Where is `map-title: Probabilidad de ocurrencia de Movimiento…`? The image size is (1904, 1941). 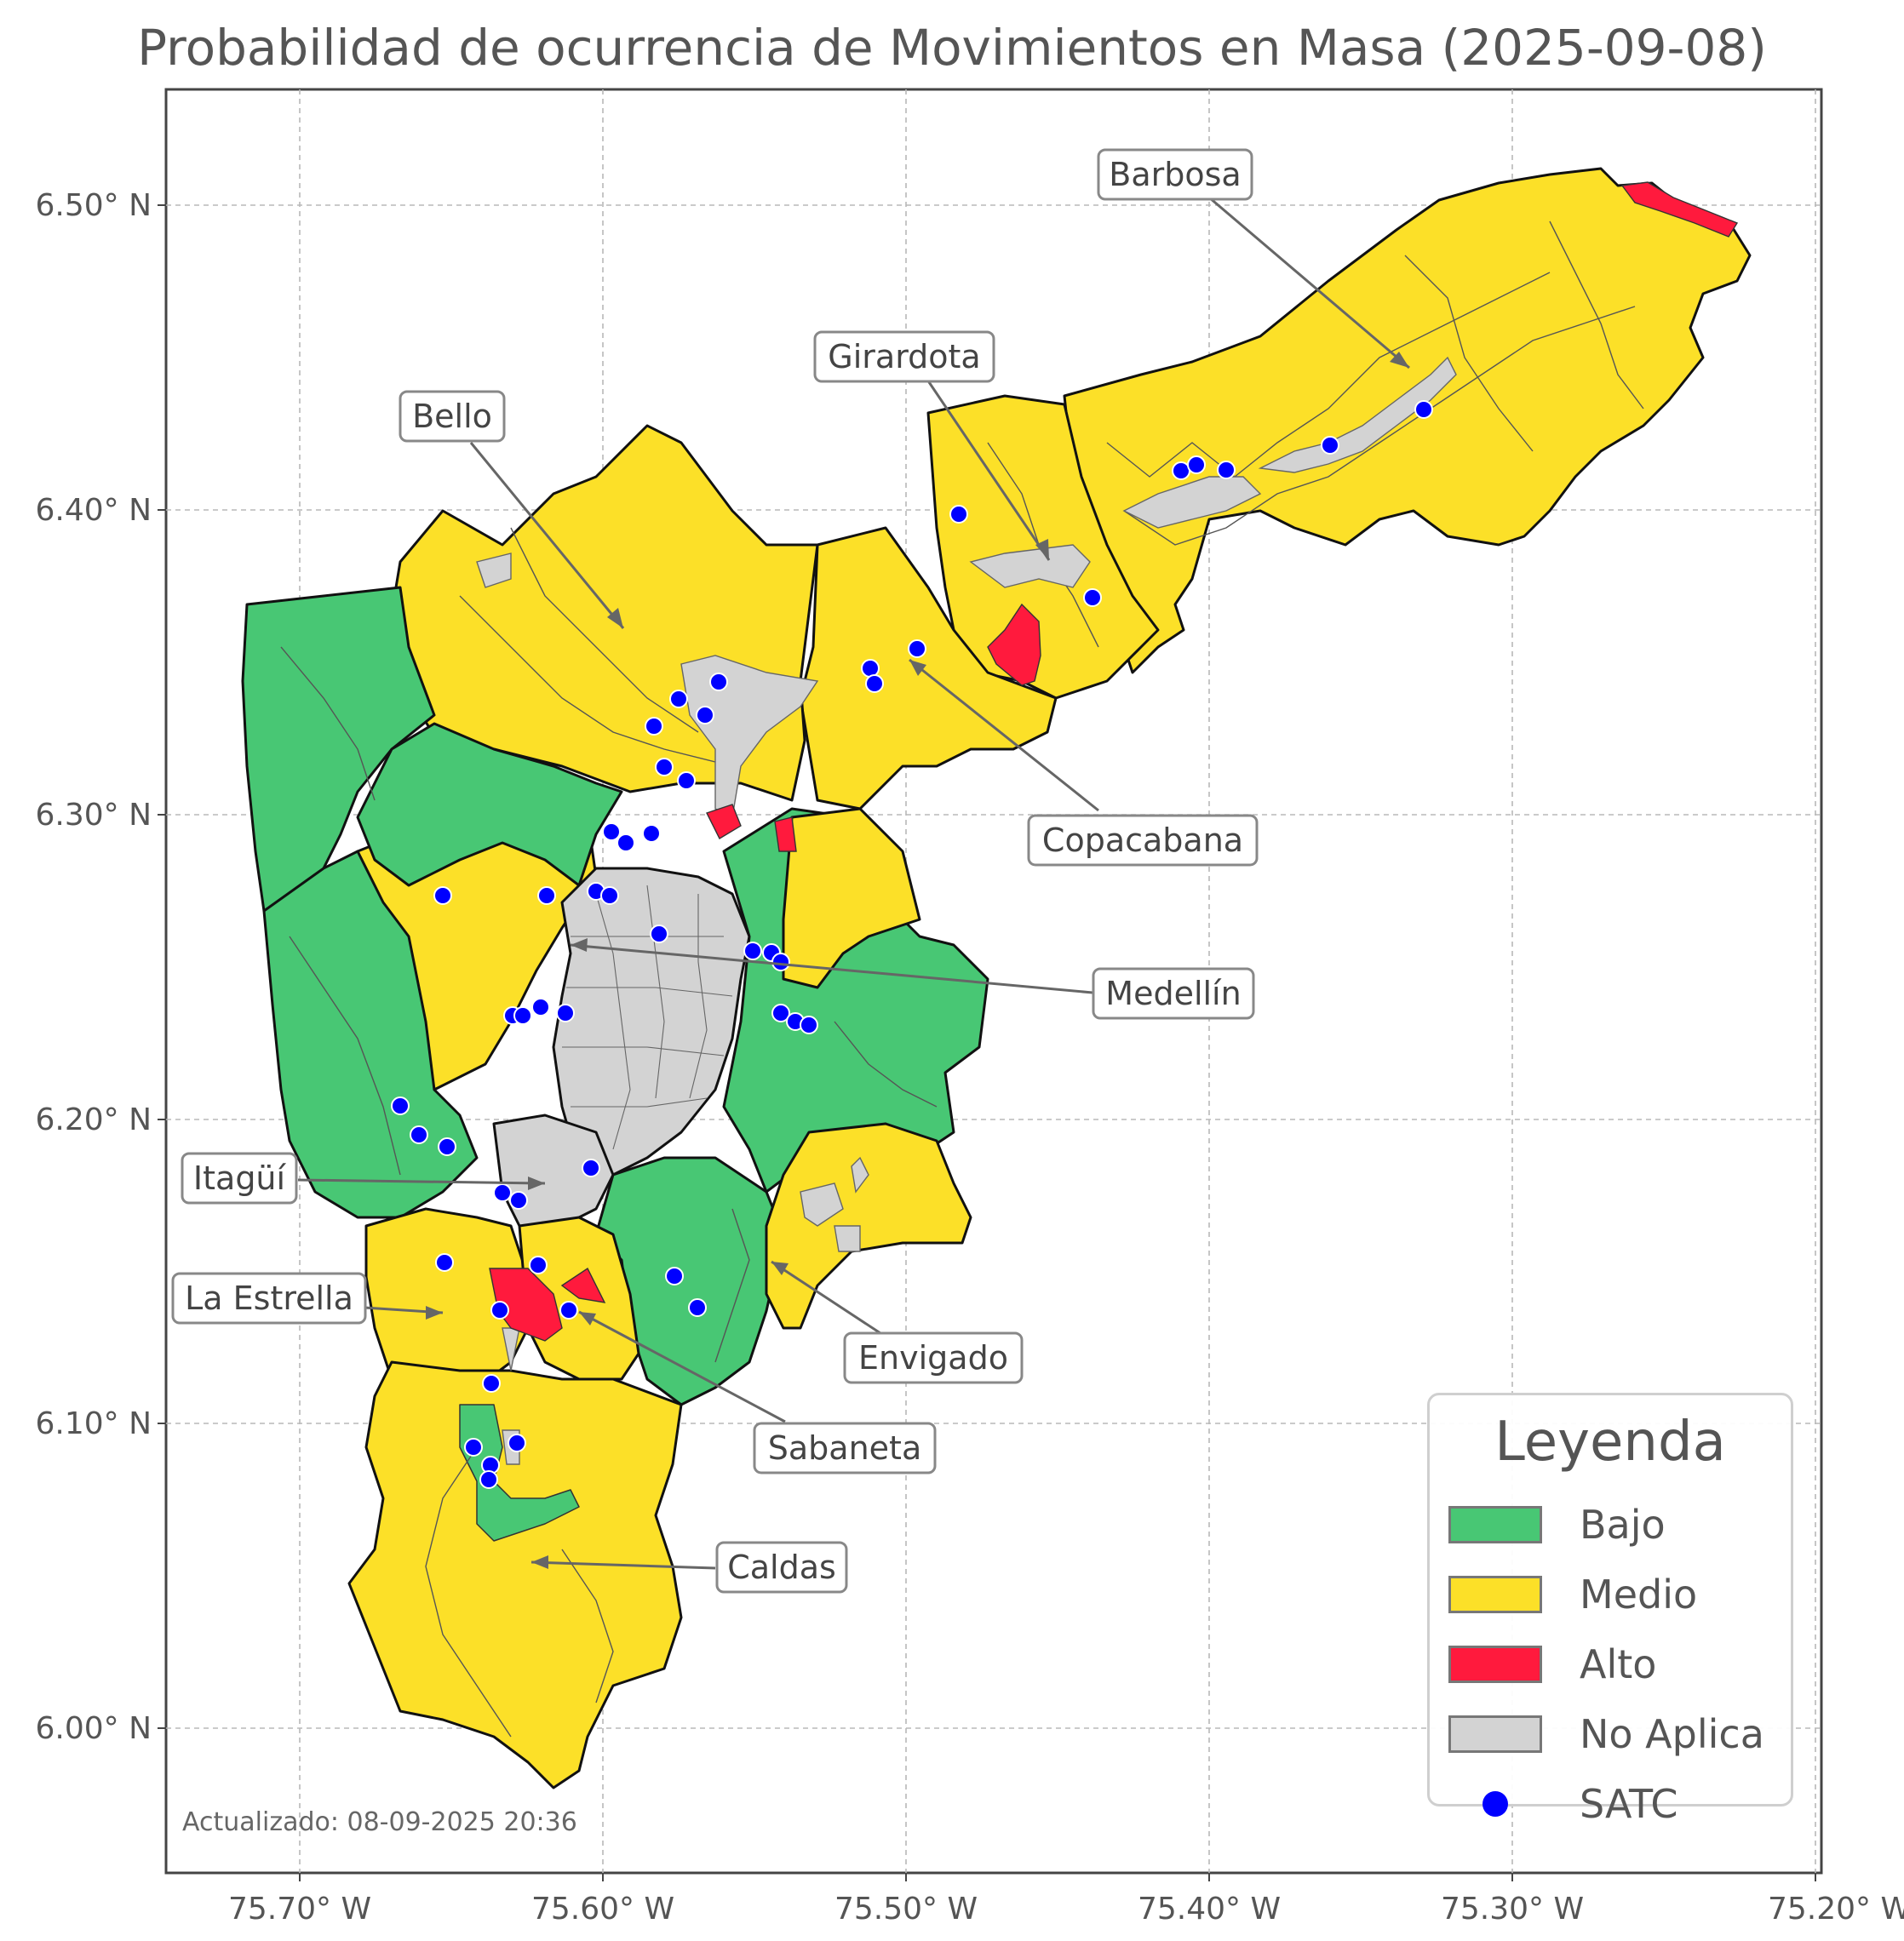 map-title: Probabilidad de ocurrencia de Movimiento… is located at coordinates (952, 48).